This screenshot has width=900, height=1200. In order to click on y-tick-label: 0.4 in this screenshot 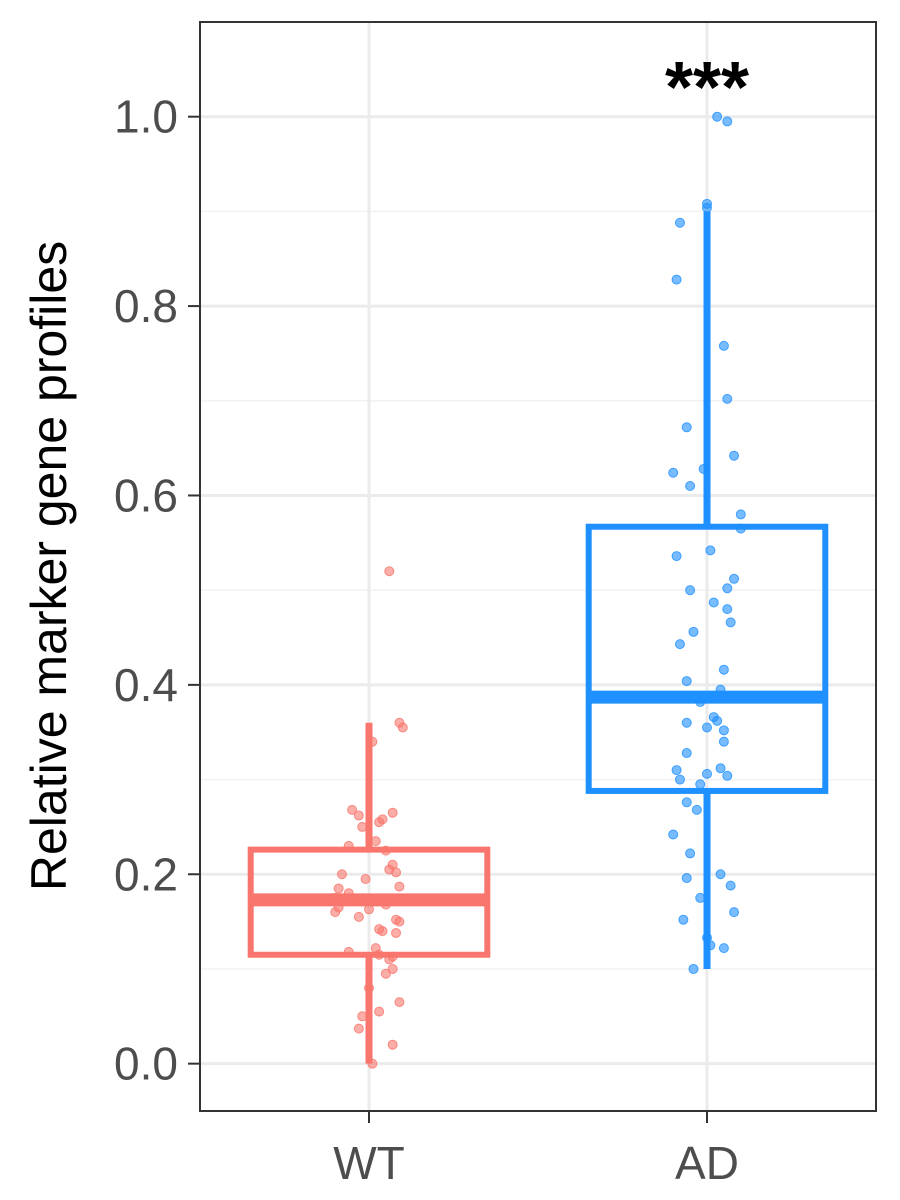, I will do `click(146, 685)`.